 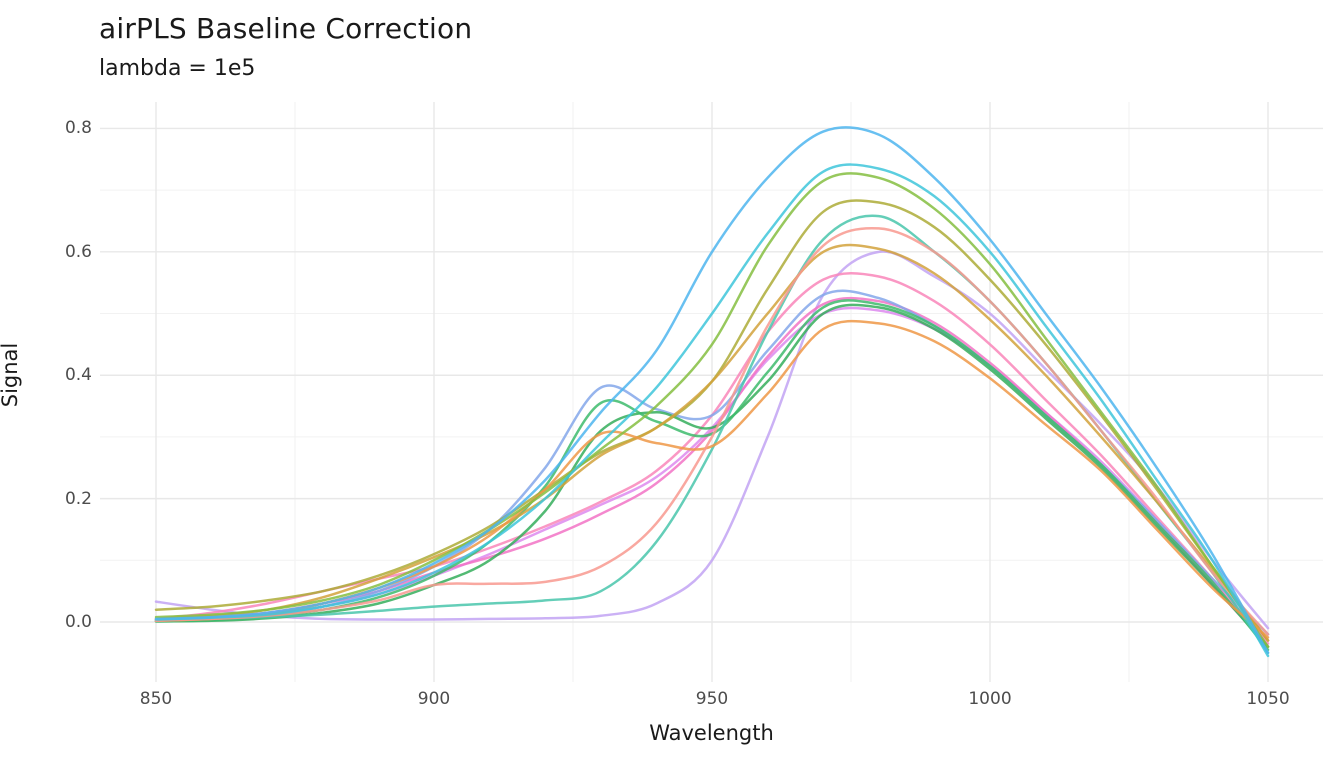 What do you see at coordinates (11, 375) in the screenshot?
I see `y-axis-title: Signal` at bounding box center [11, 375].